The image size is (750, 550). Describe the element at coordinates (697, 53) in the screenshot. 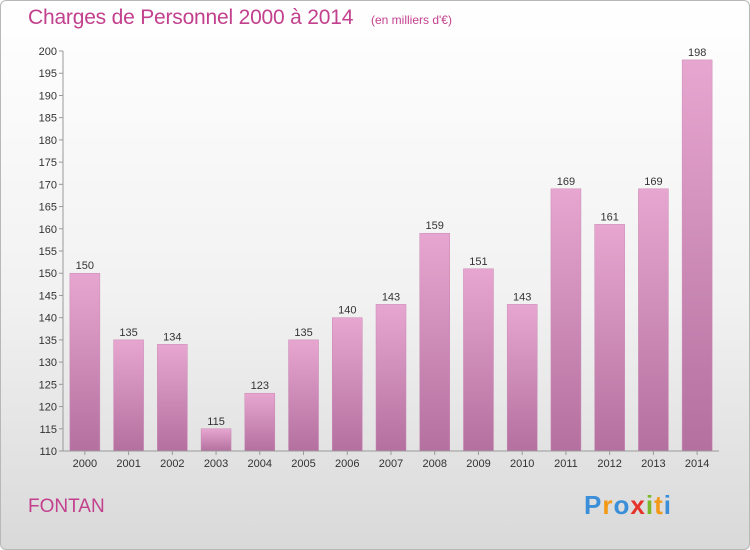

I see `data-label: 198` at that location.